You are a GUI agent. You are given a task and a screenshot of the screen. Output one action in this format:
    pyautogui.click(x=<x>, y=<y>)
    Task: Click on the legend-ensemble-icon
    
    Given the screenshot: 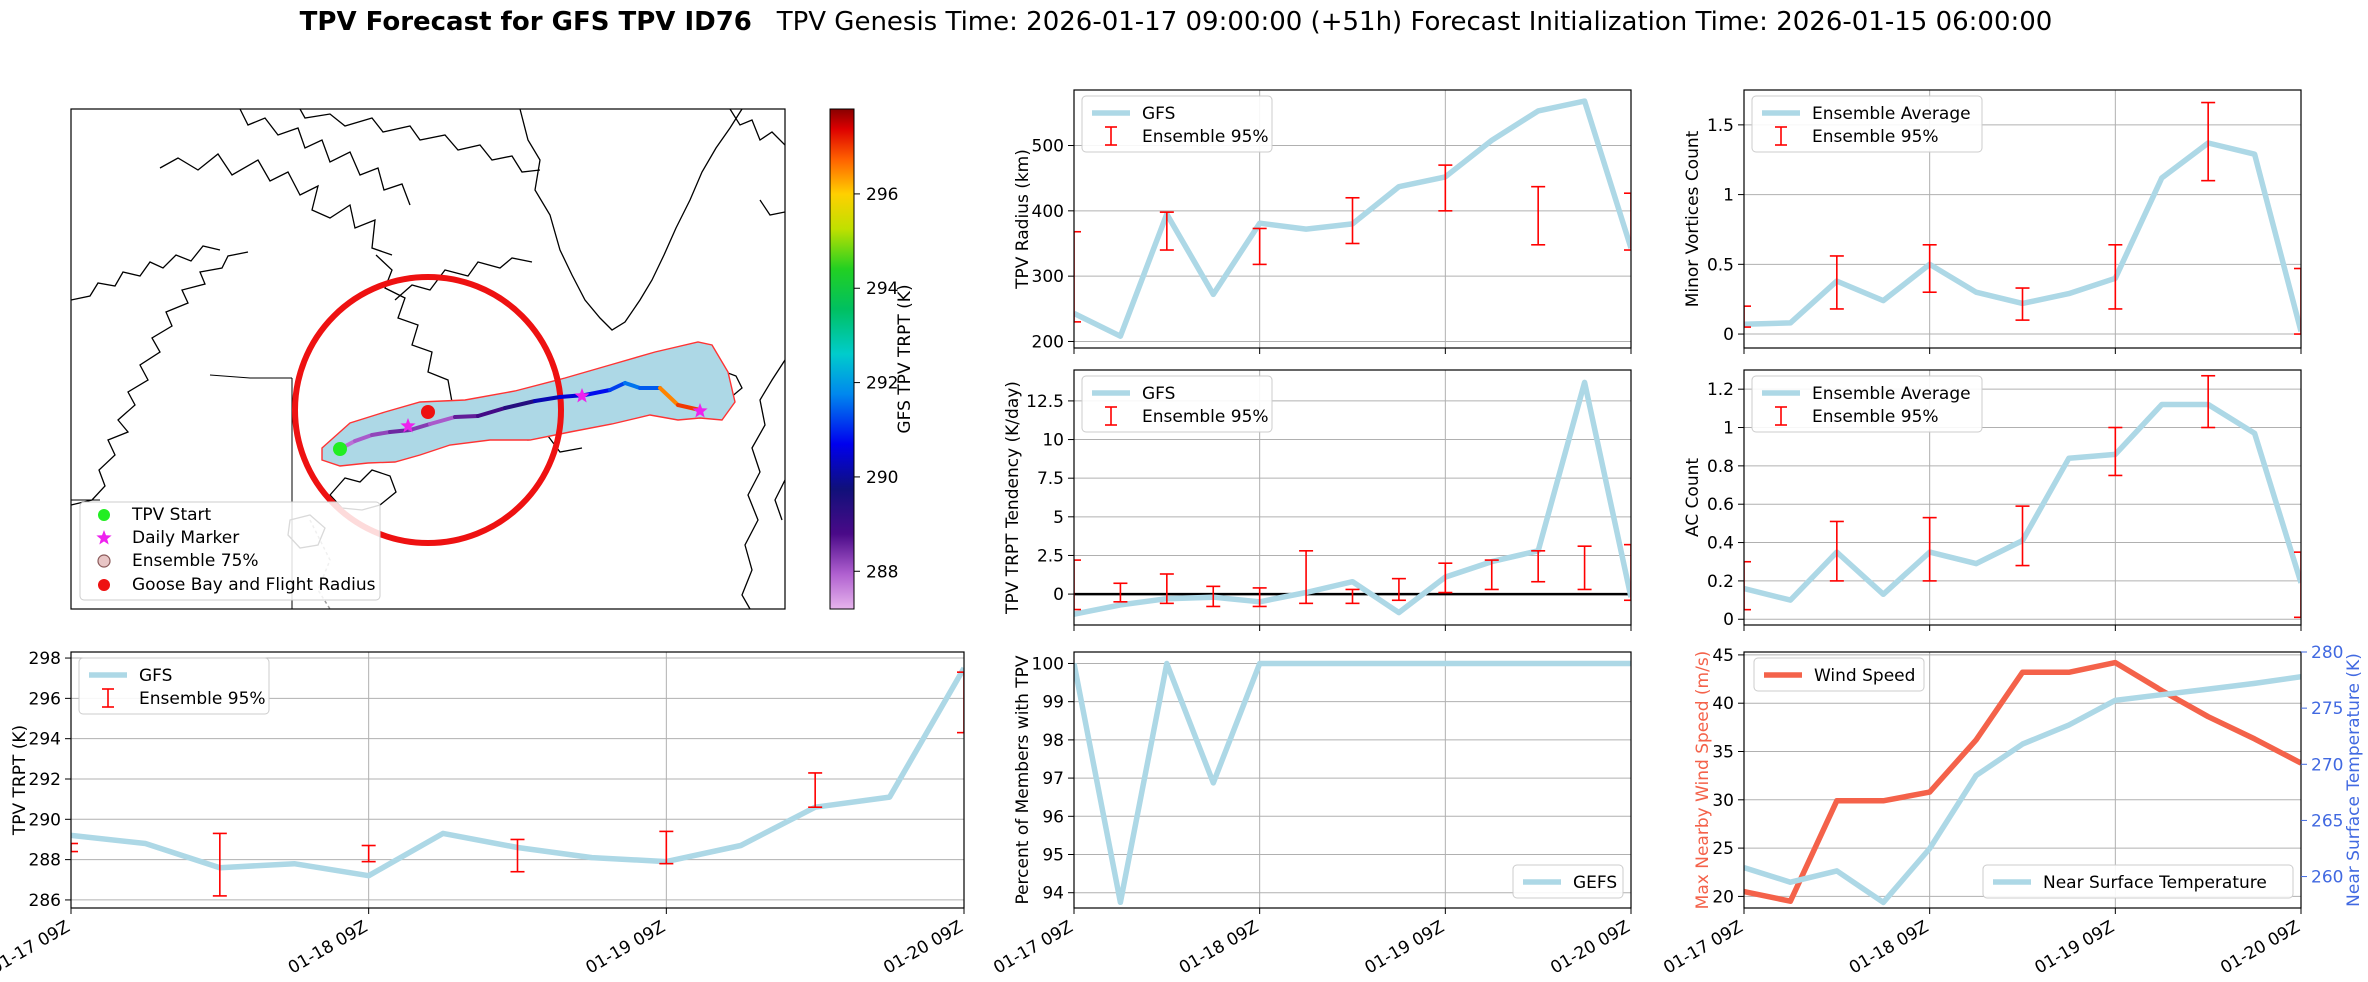 What is the action you would take?
    pyautogui.click(x=104, y=561)
    